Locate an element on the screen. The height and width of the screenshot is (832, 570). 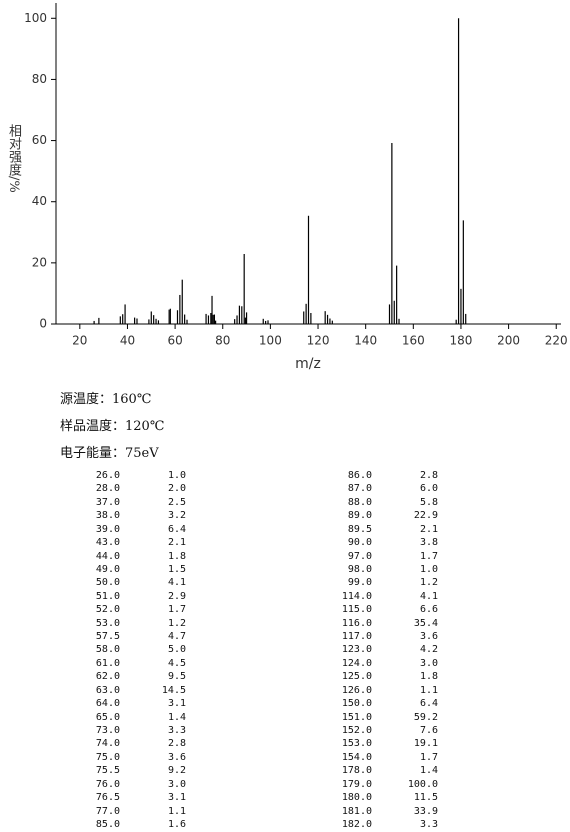
info-line: 样品温度：120℃ is located at coordinates (112, 426).